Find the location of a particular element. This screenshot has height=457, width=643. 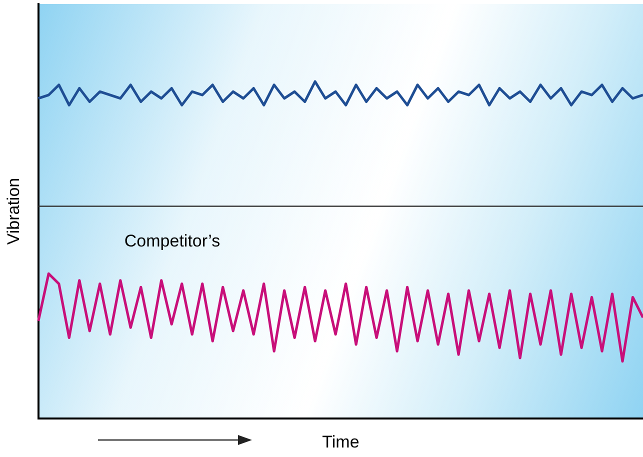

x-axis-title: Time is located at coordinates (341, 442).